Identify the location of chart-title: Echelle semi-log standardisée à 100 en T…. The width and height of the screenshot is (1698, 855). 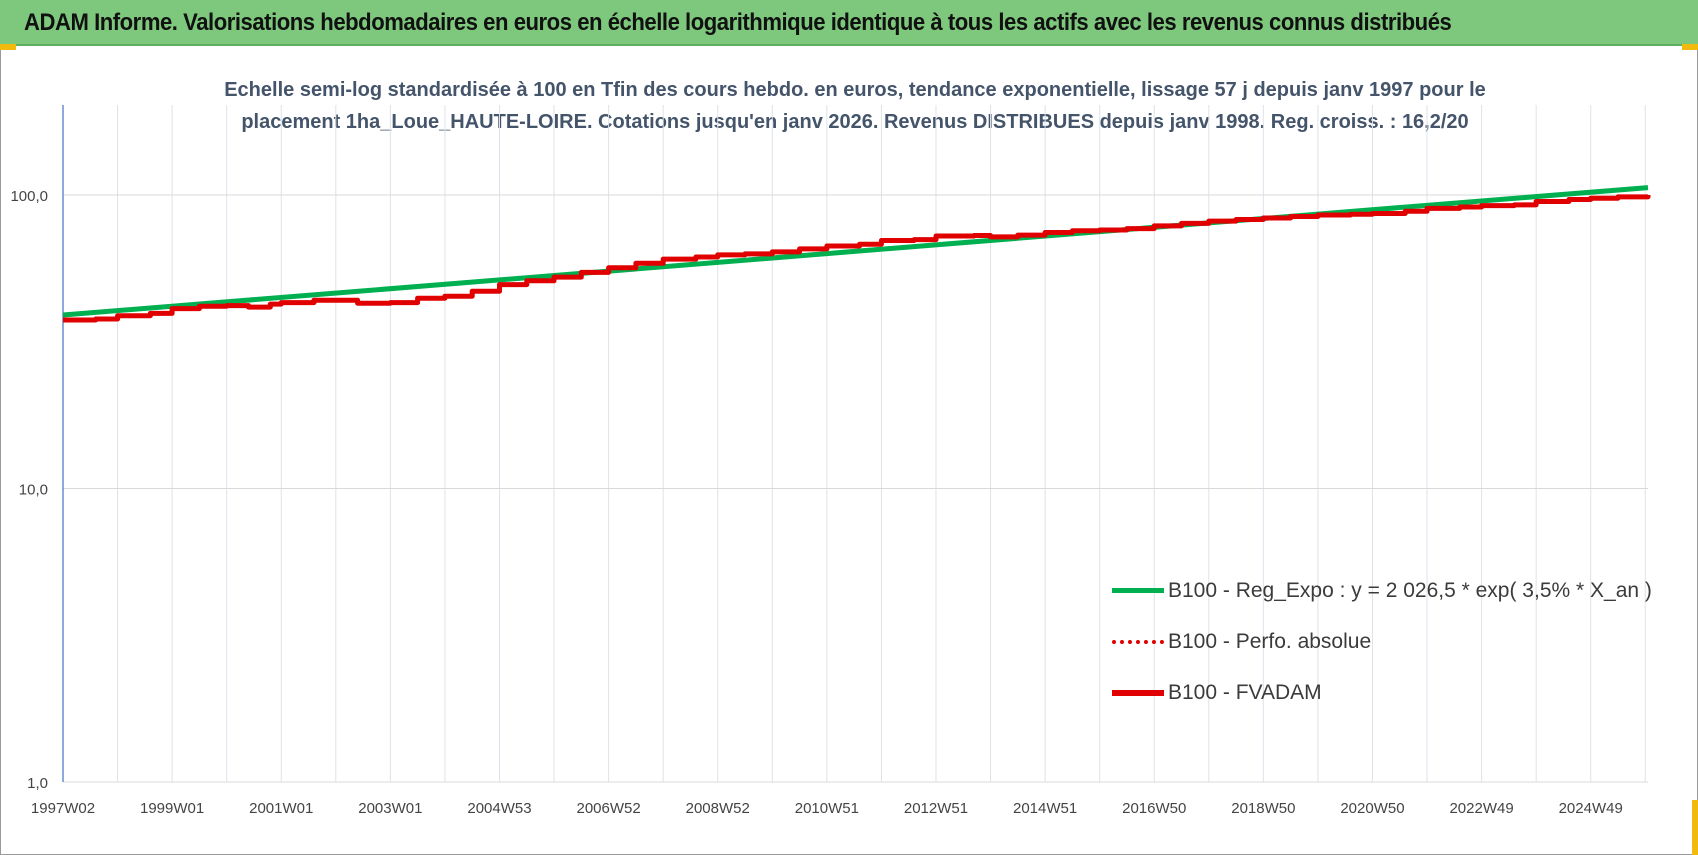
(855, 106).